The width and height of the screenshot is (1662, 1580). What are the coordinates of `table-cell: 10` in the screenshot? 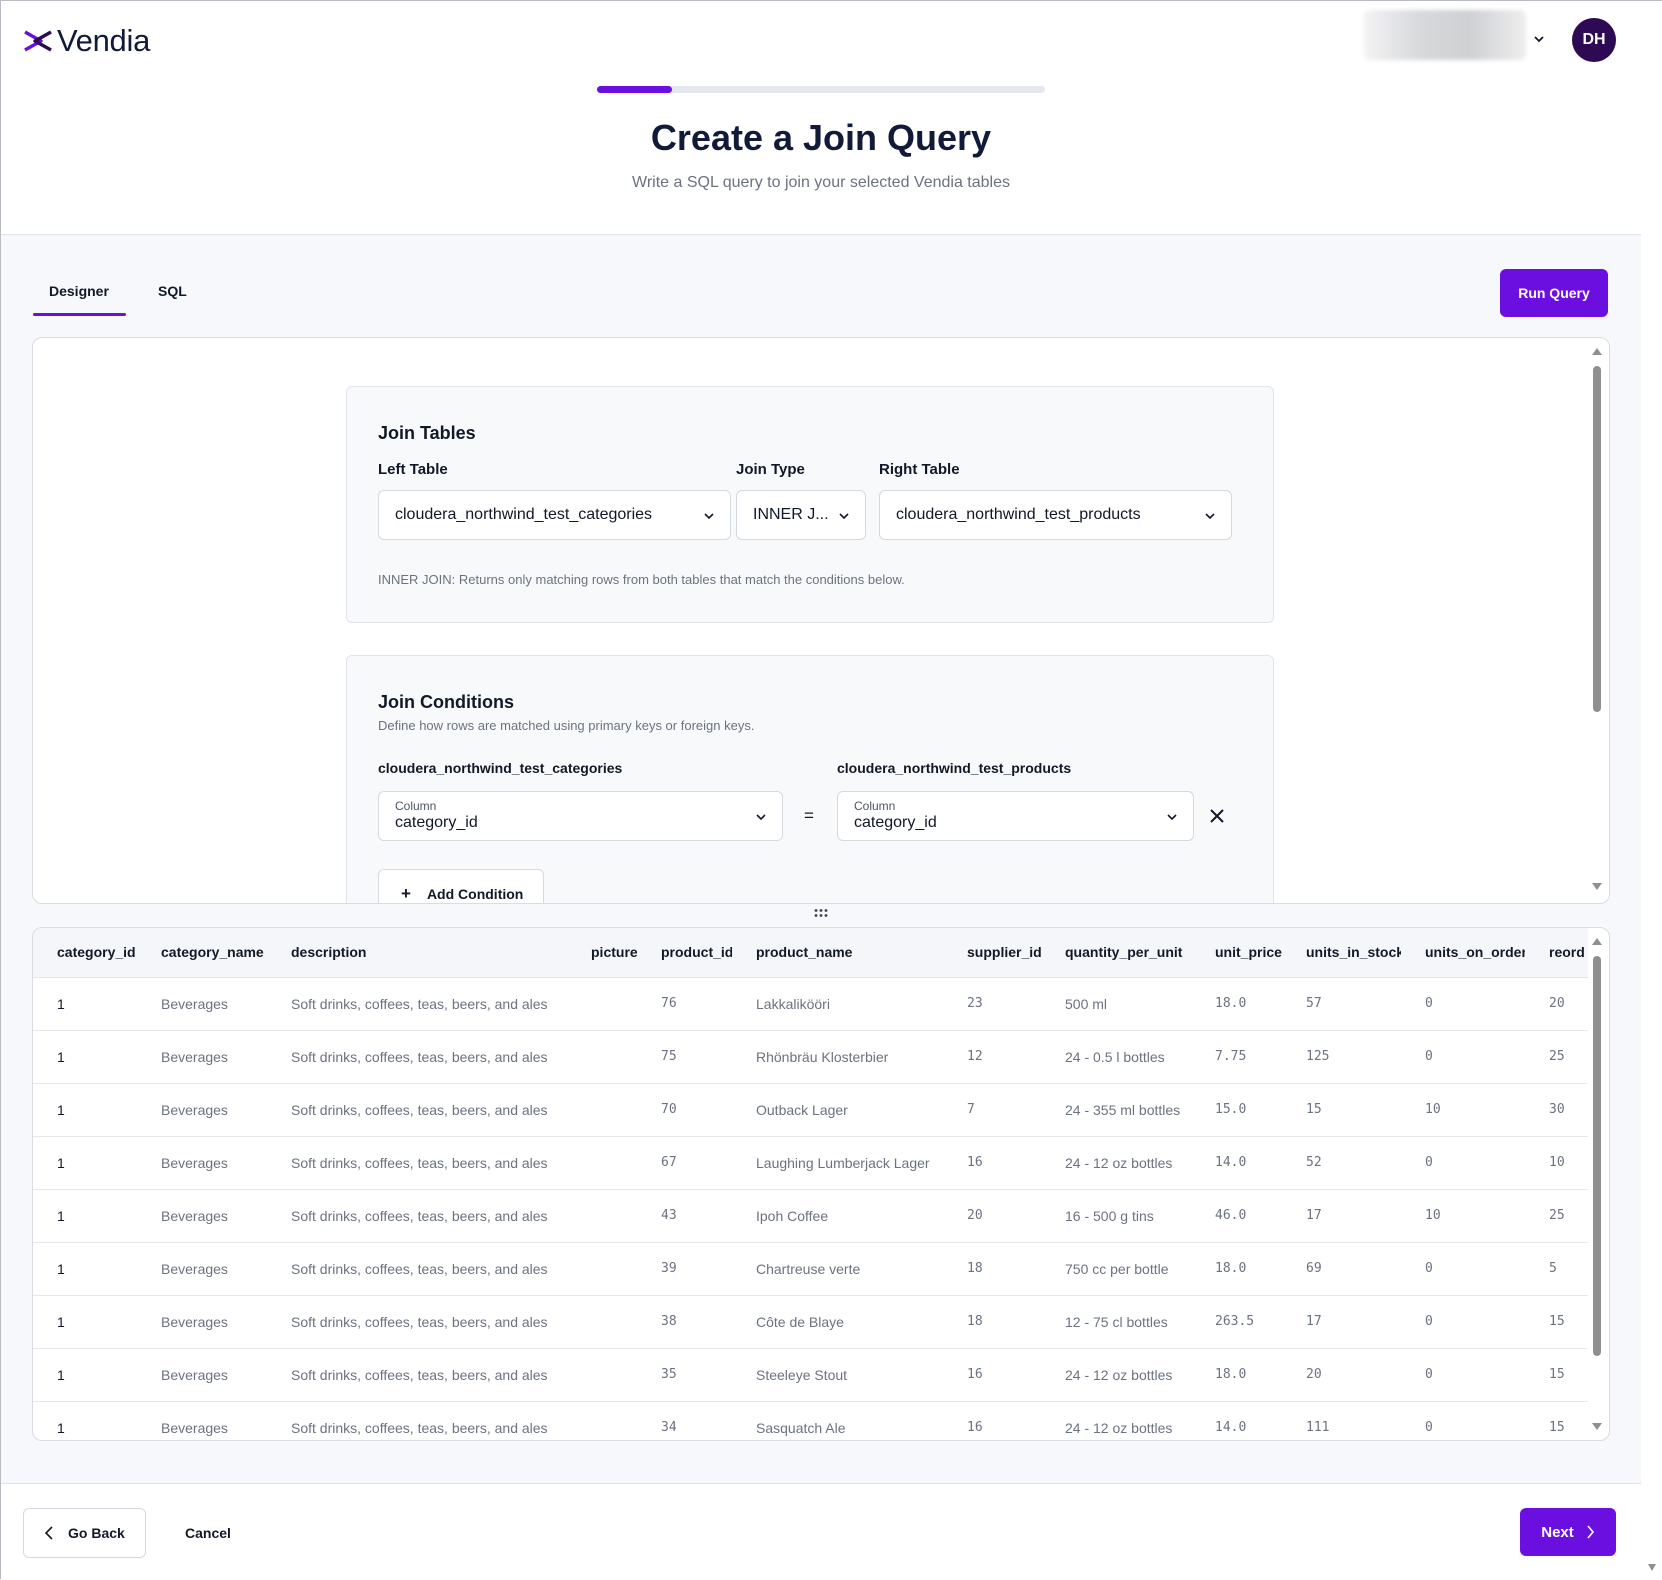 It's located at (1463, 1110).